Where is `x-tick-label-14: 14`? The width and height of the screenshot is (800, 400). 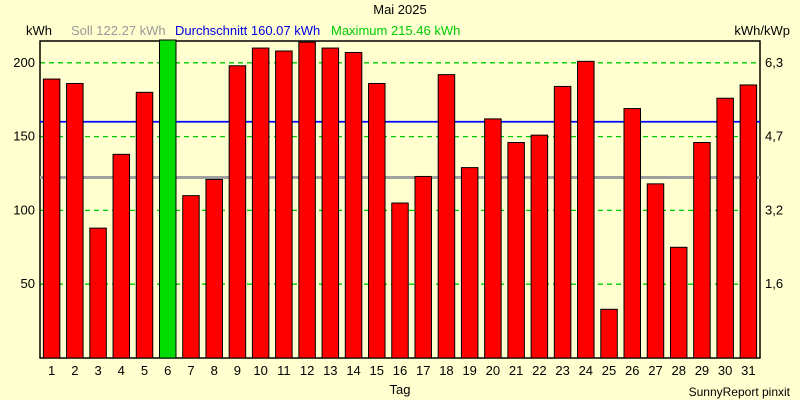 x-tick-label-14: 14 is located at coordinates (353, 370).